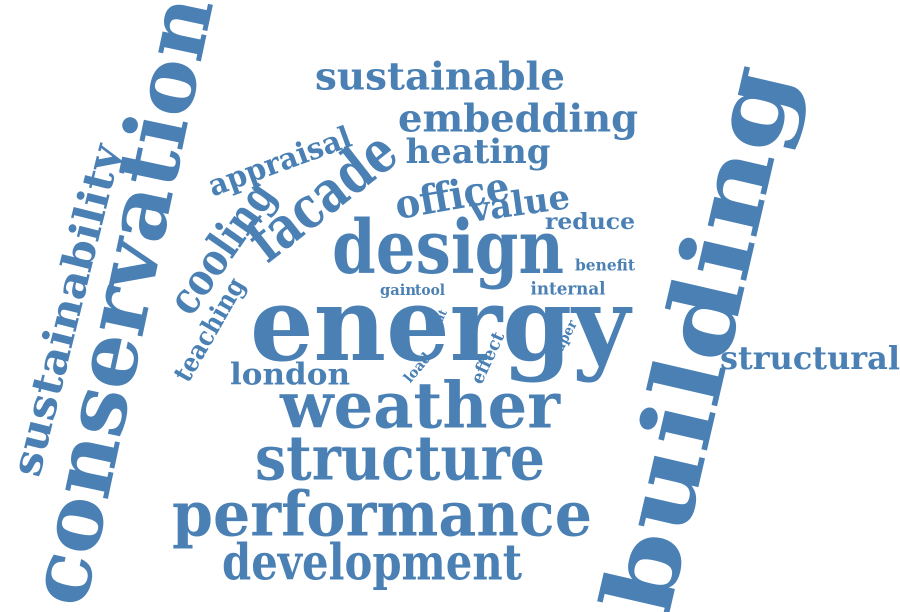 The image size is (900, 612). Describe the element at coordinates (518, 118) in the screenshot. I see `word-embedding: embedding` at that location.